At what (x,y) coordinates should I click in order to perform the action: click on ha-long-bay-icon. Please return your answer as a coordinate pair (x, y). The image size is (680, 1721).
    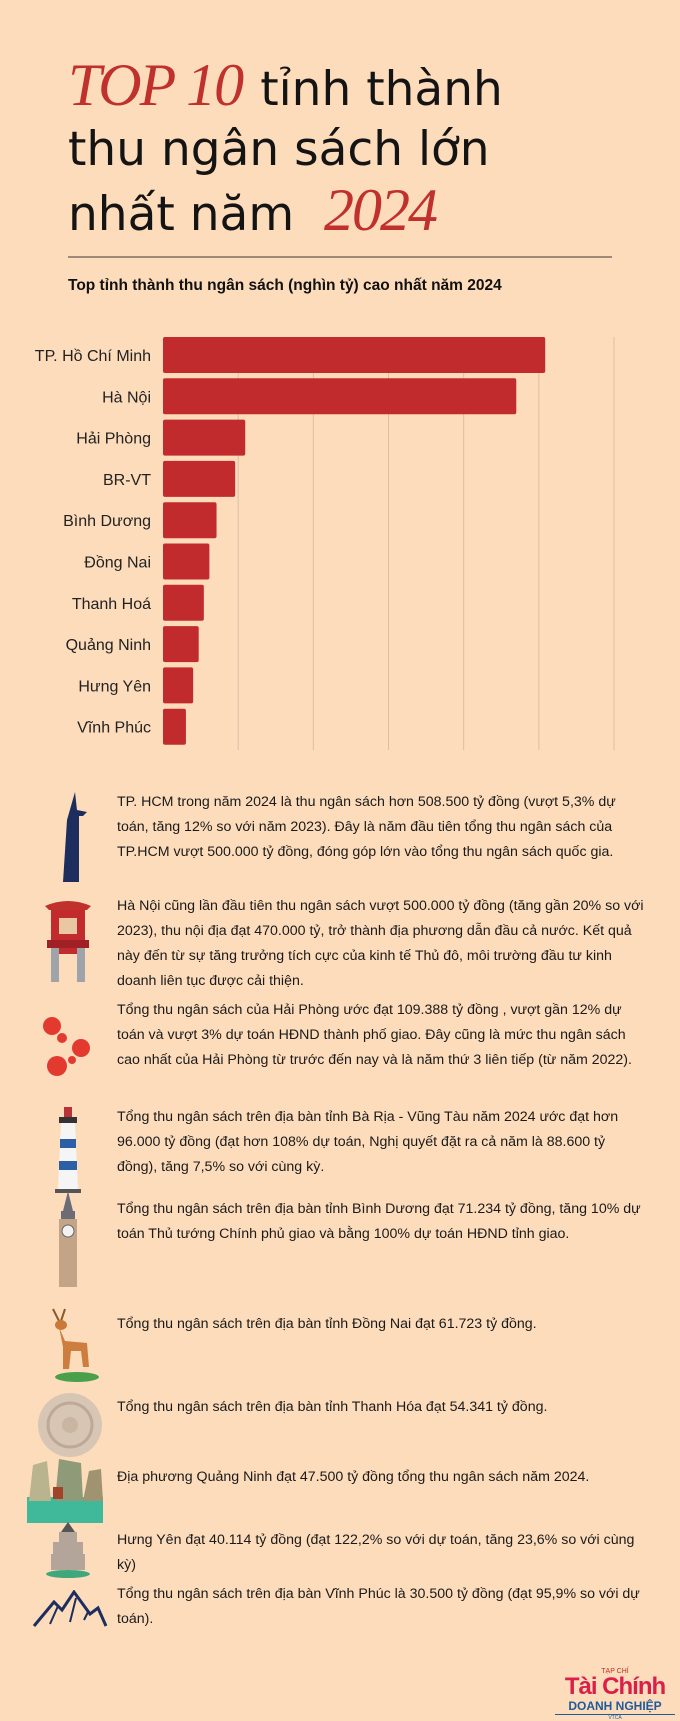
    Looking at the image, I should click on (65, 1494).